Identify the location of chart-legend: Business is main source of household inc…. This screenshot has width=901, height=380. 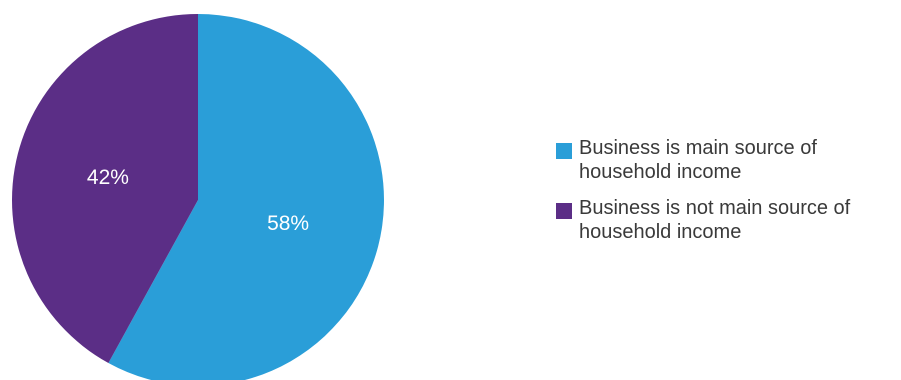
(725, 196).